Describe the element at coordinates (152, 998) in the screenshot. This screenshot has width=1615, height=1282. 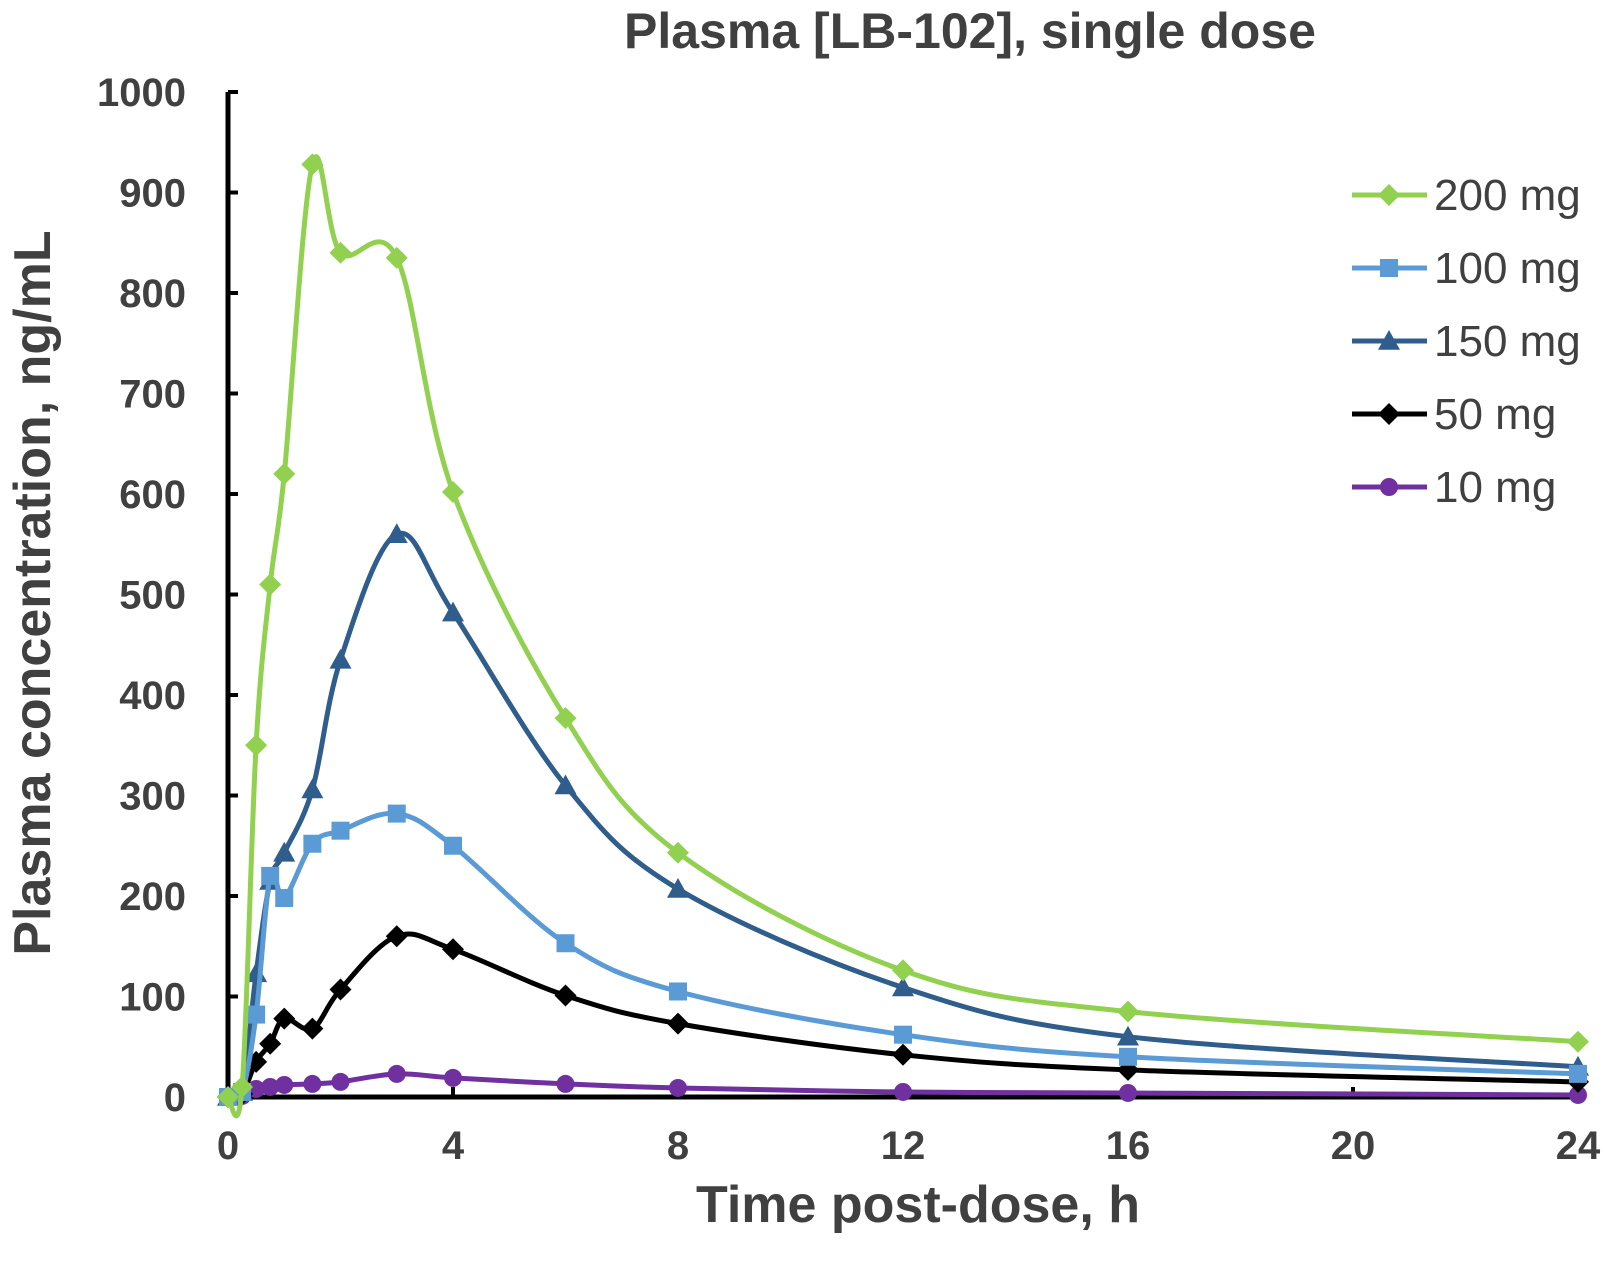
I see `y-tick-label: 100` at that location.